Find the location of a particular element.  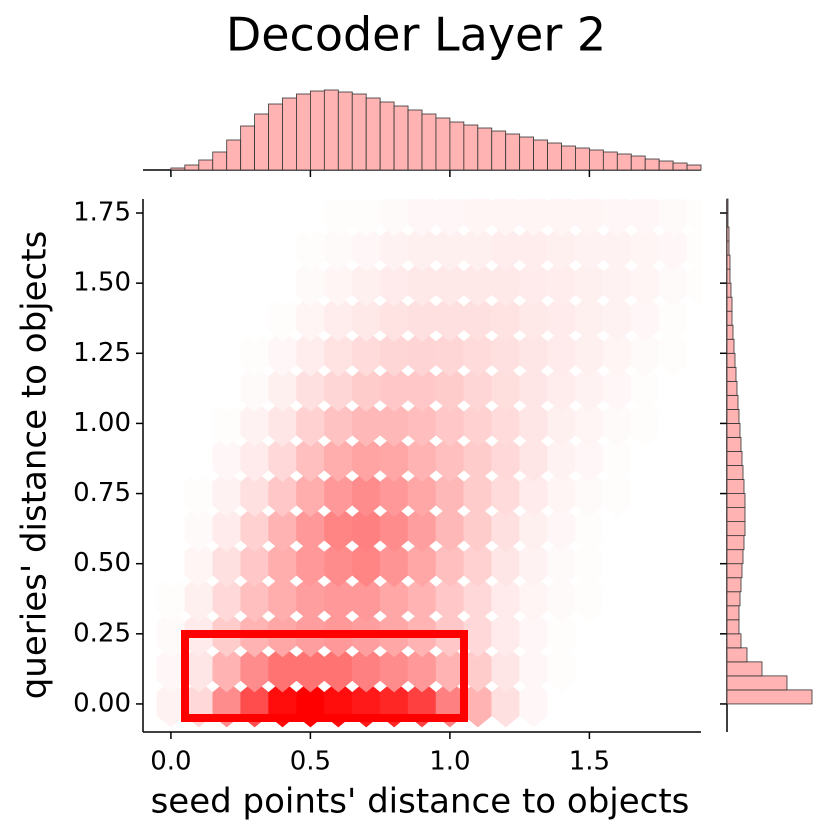

x-axis-label: seed points' distance to objects is located at coordinates (420, 802).